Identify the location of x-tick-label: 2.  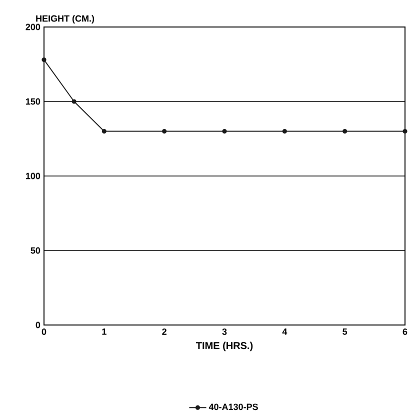
(164, 331).